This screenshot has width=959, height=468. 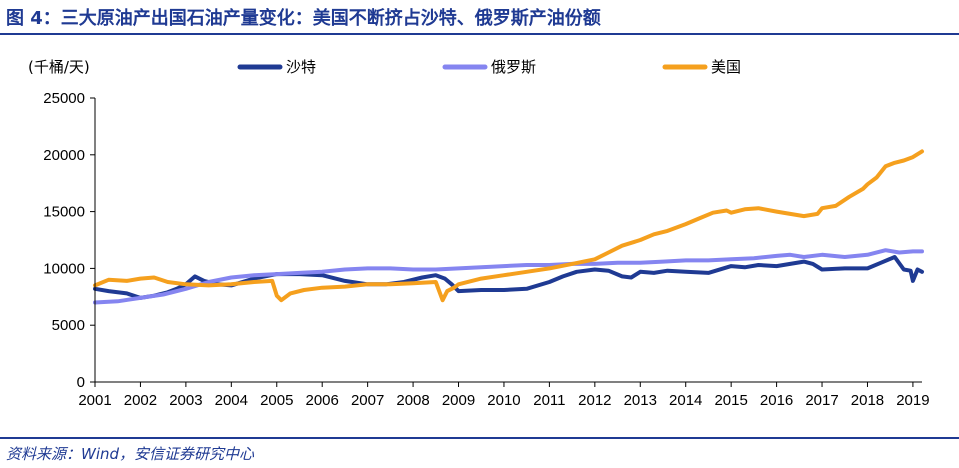 I want to click on x-tick-label: 2018, so click(x=867, y=400).